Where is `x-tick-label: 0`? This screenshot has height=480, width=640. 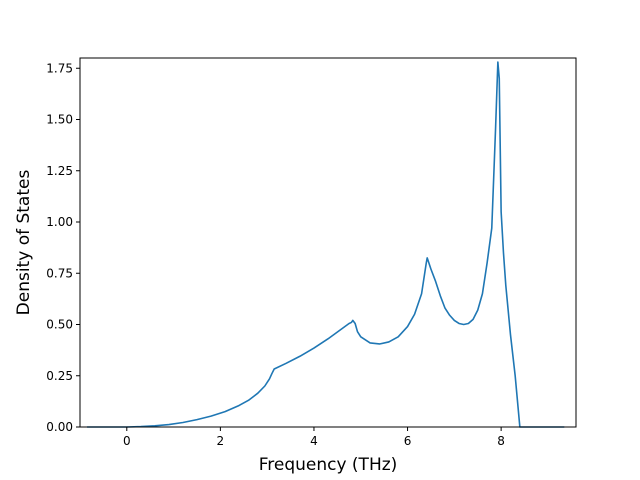
x-tick-label: 0 is located at coordinates (127, 441).